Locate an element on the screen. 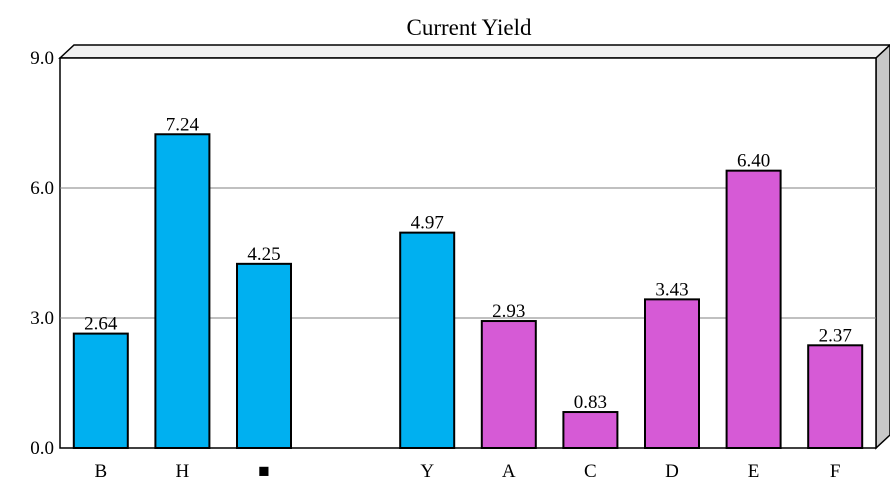 The width and height of the screenshot is (890, 488). y-tick-label: 3.0 is located at coordinates (42, 318).